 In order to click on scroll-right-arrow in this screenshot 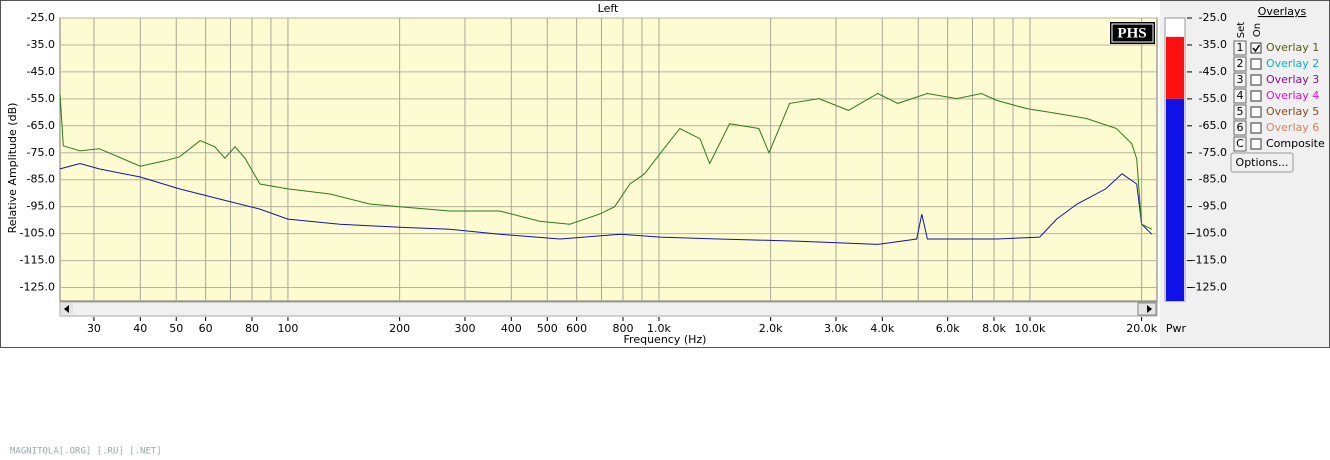, I will do `click(1149, 309)`.